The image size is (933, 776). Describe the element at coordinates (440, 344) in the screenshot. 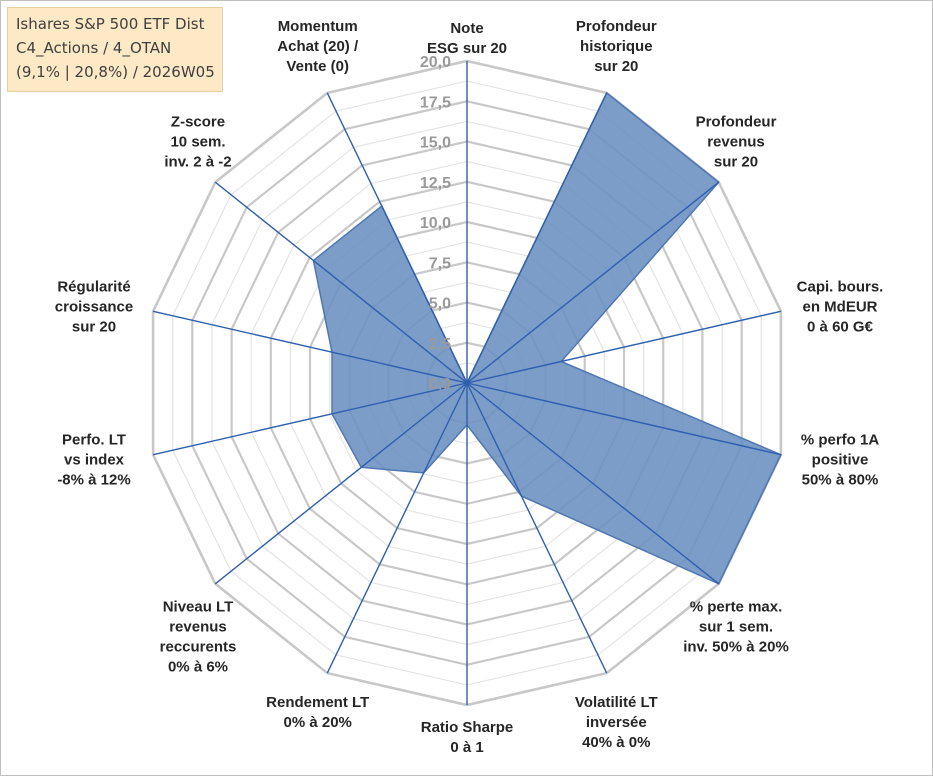

I see `tick-label: 2,5` at that location.